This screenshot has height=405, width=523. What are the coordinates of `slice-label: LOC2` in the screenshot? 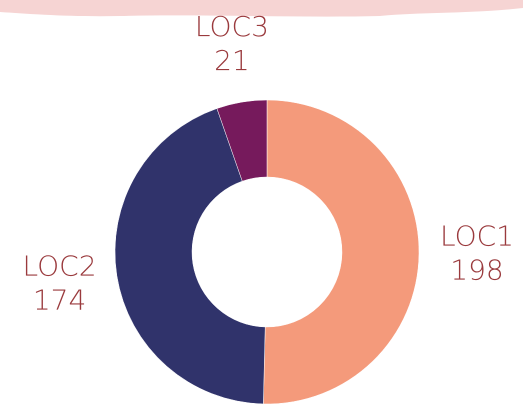 It's located at (60, 266).